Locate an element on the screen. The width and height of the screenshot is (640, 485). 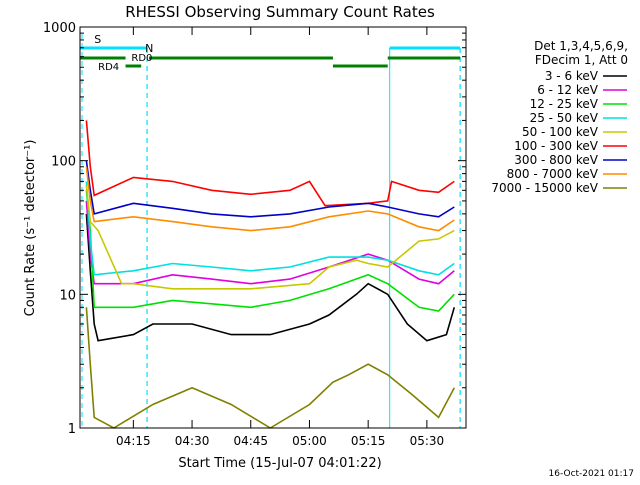
legend-label: 12 - 25 keV is located at coordinates (564, 104).